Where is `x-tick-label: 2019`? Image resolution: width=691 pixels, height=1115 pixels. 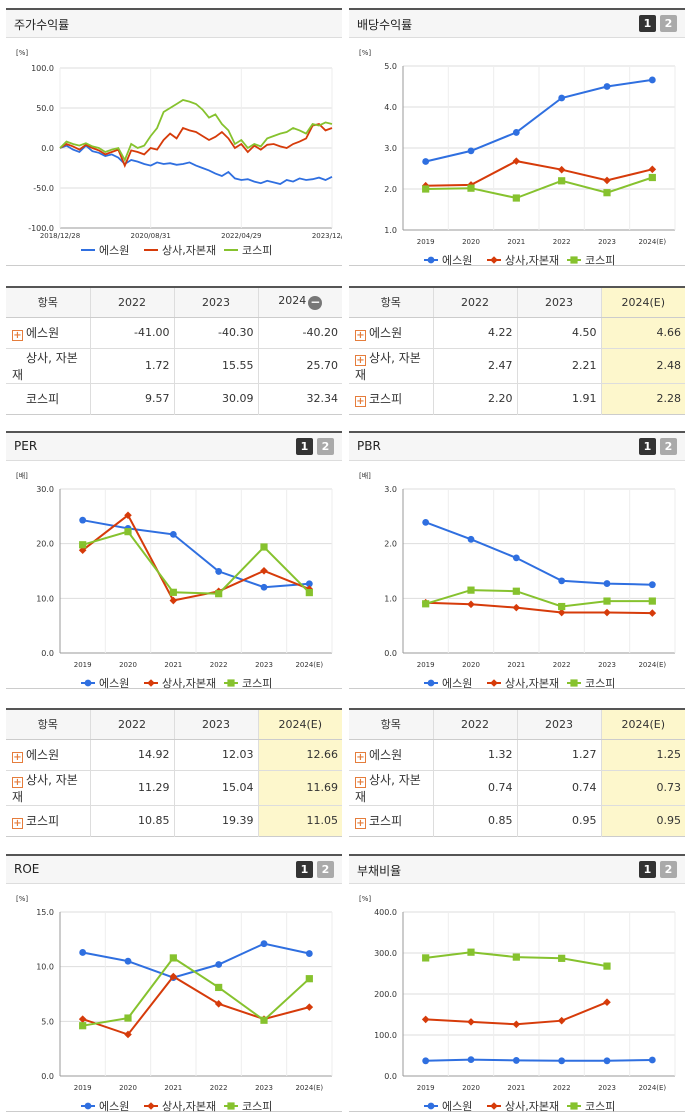
x-tick-label: 2019 is located at coordinates (426, 665).